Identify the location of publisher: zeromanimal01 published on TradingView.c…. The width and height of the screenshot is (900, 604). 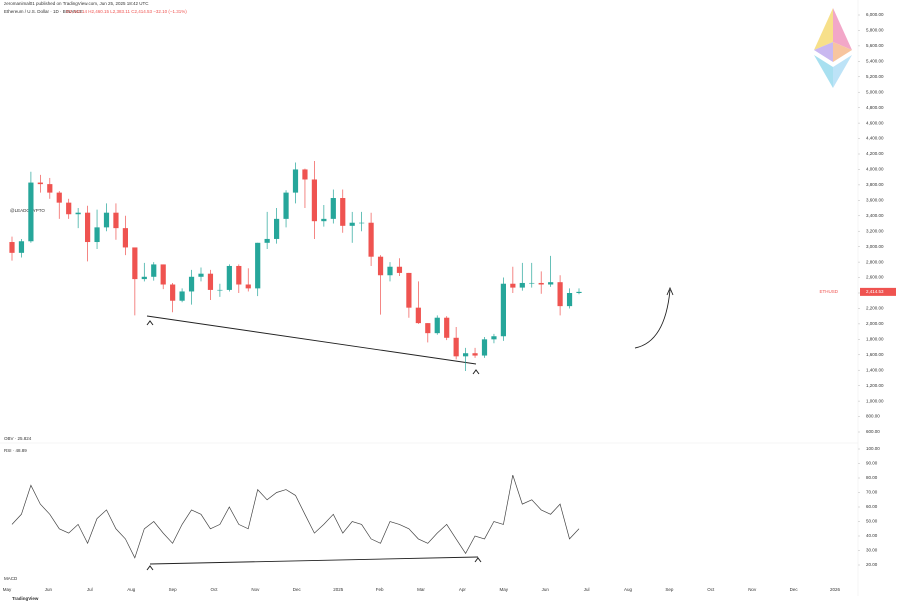
(76, 3).